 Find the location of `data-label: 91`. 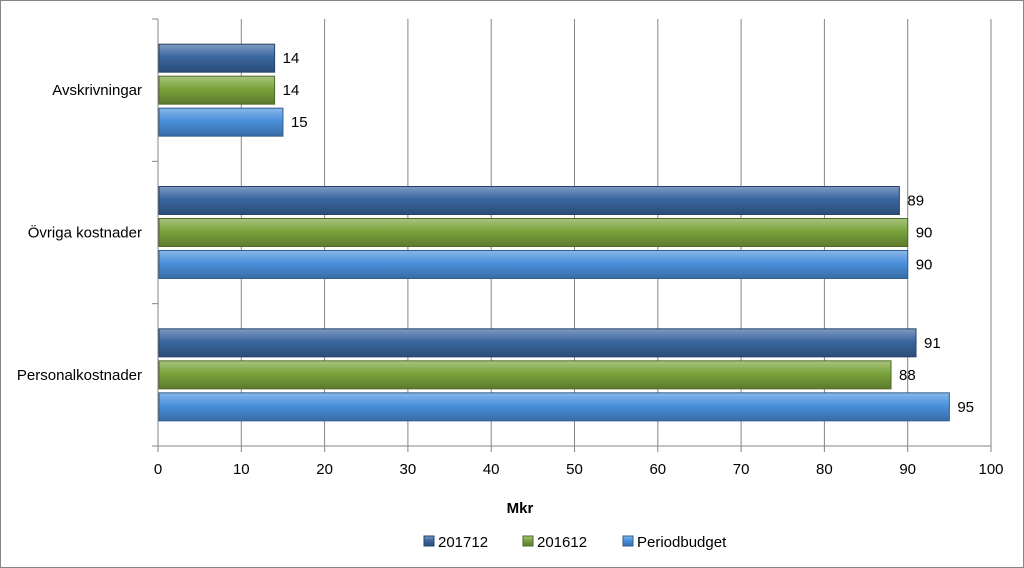

data-label: 91 is located at coordinates (932, 343).